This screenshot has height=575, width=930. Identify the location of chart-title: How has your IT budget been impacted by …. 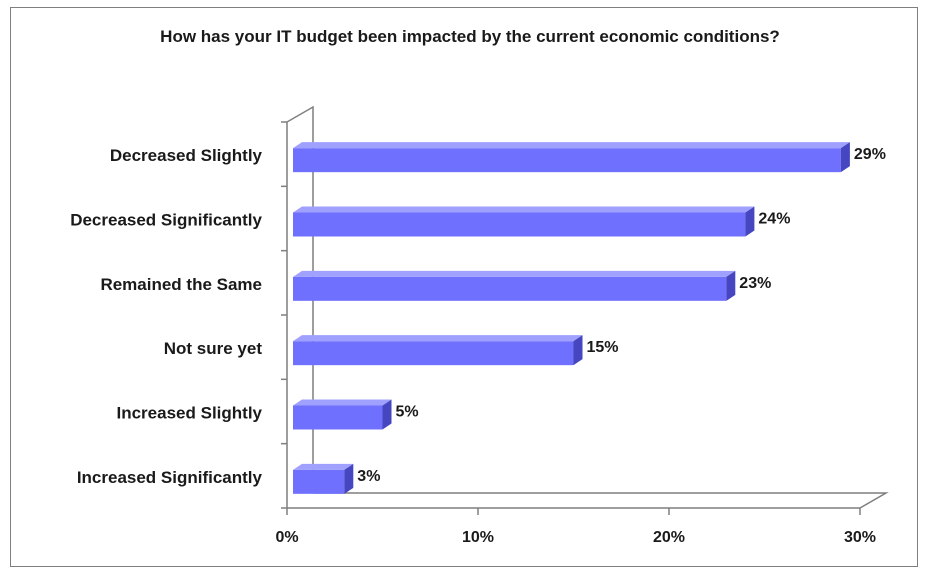
(470, 36).